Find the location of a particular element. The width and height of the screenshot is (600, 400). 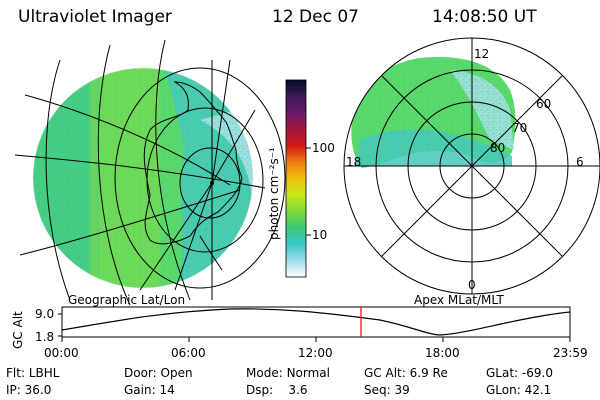

glat-value: -69.0 is located at coordinates (537, 373).